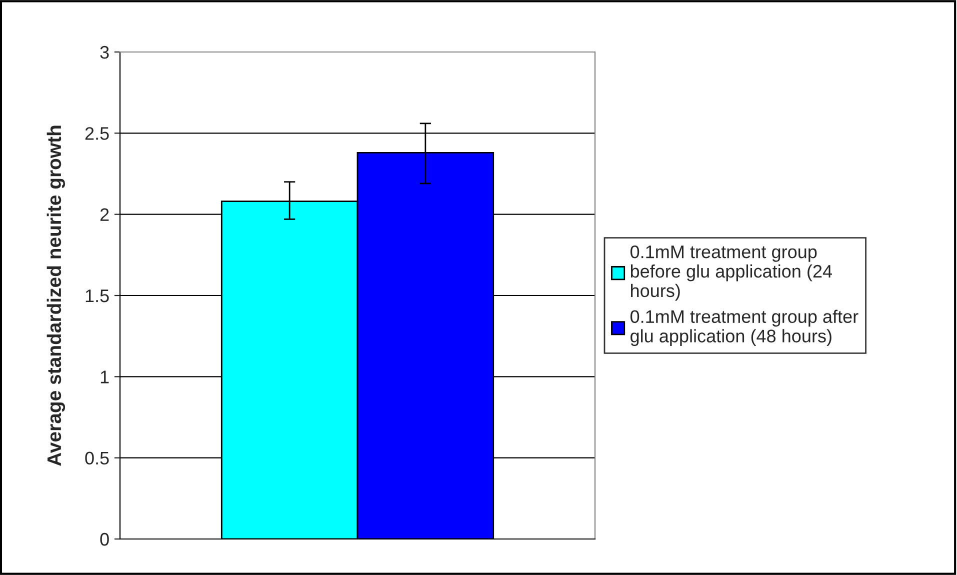 The image size is (957, 575). What do you see at coordinates (97, 133) in the screenshot?
I see `y-tick-label: 2.5` at bounding box center [97, 133].